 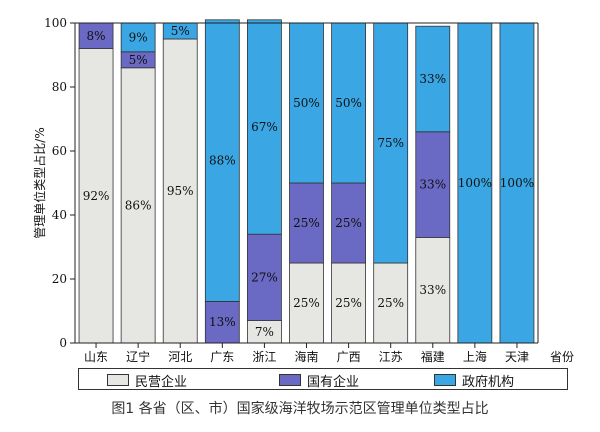 I want to click on legend-label-state: 国有企业, so click(x=333, y=382).